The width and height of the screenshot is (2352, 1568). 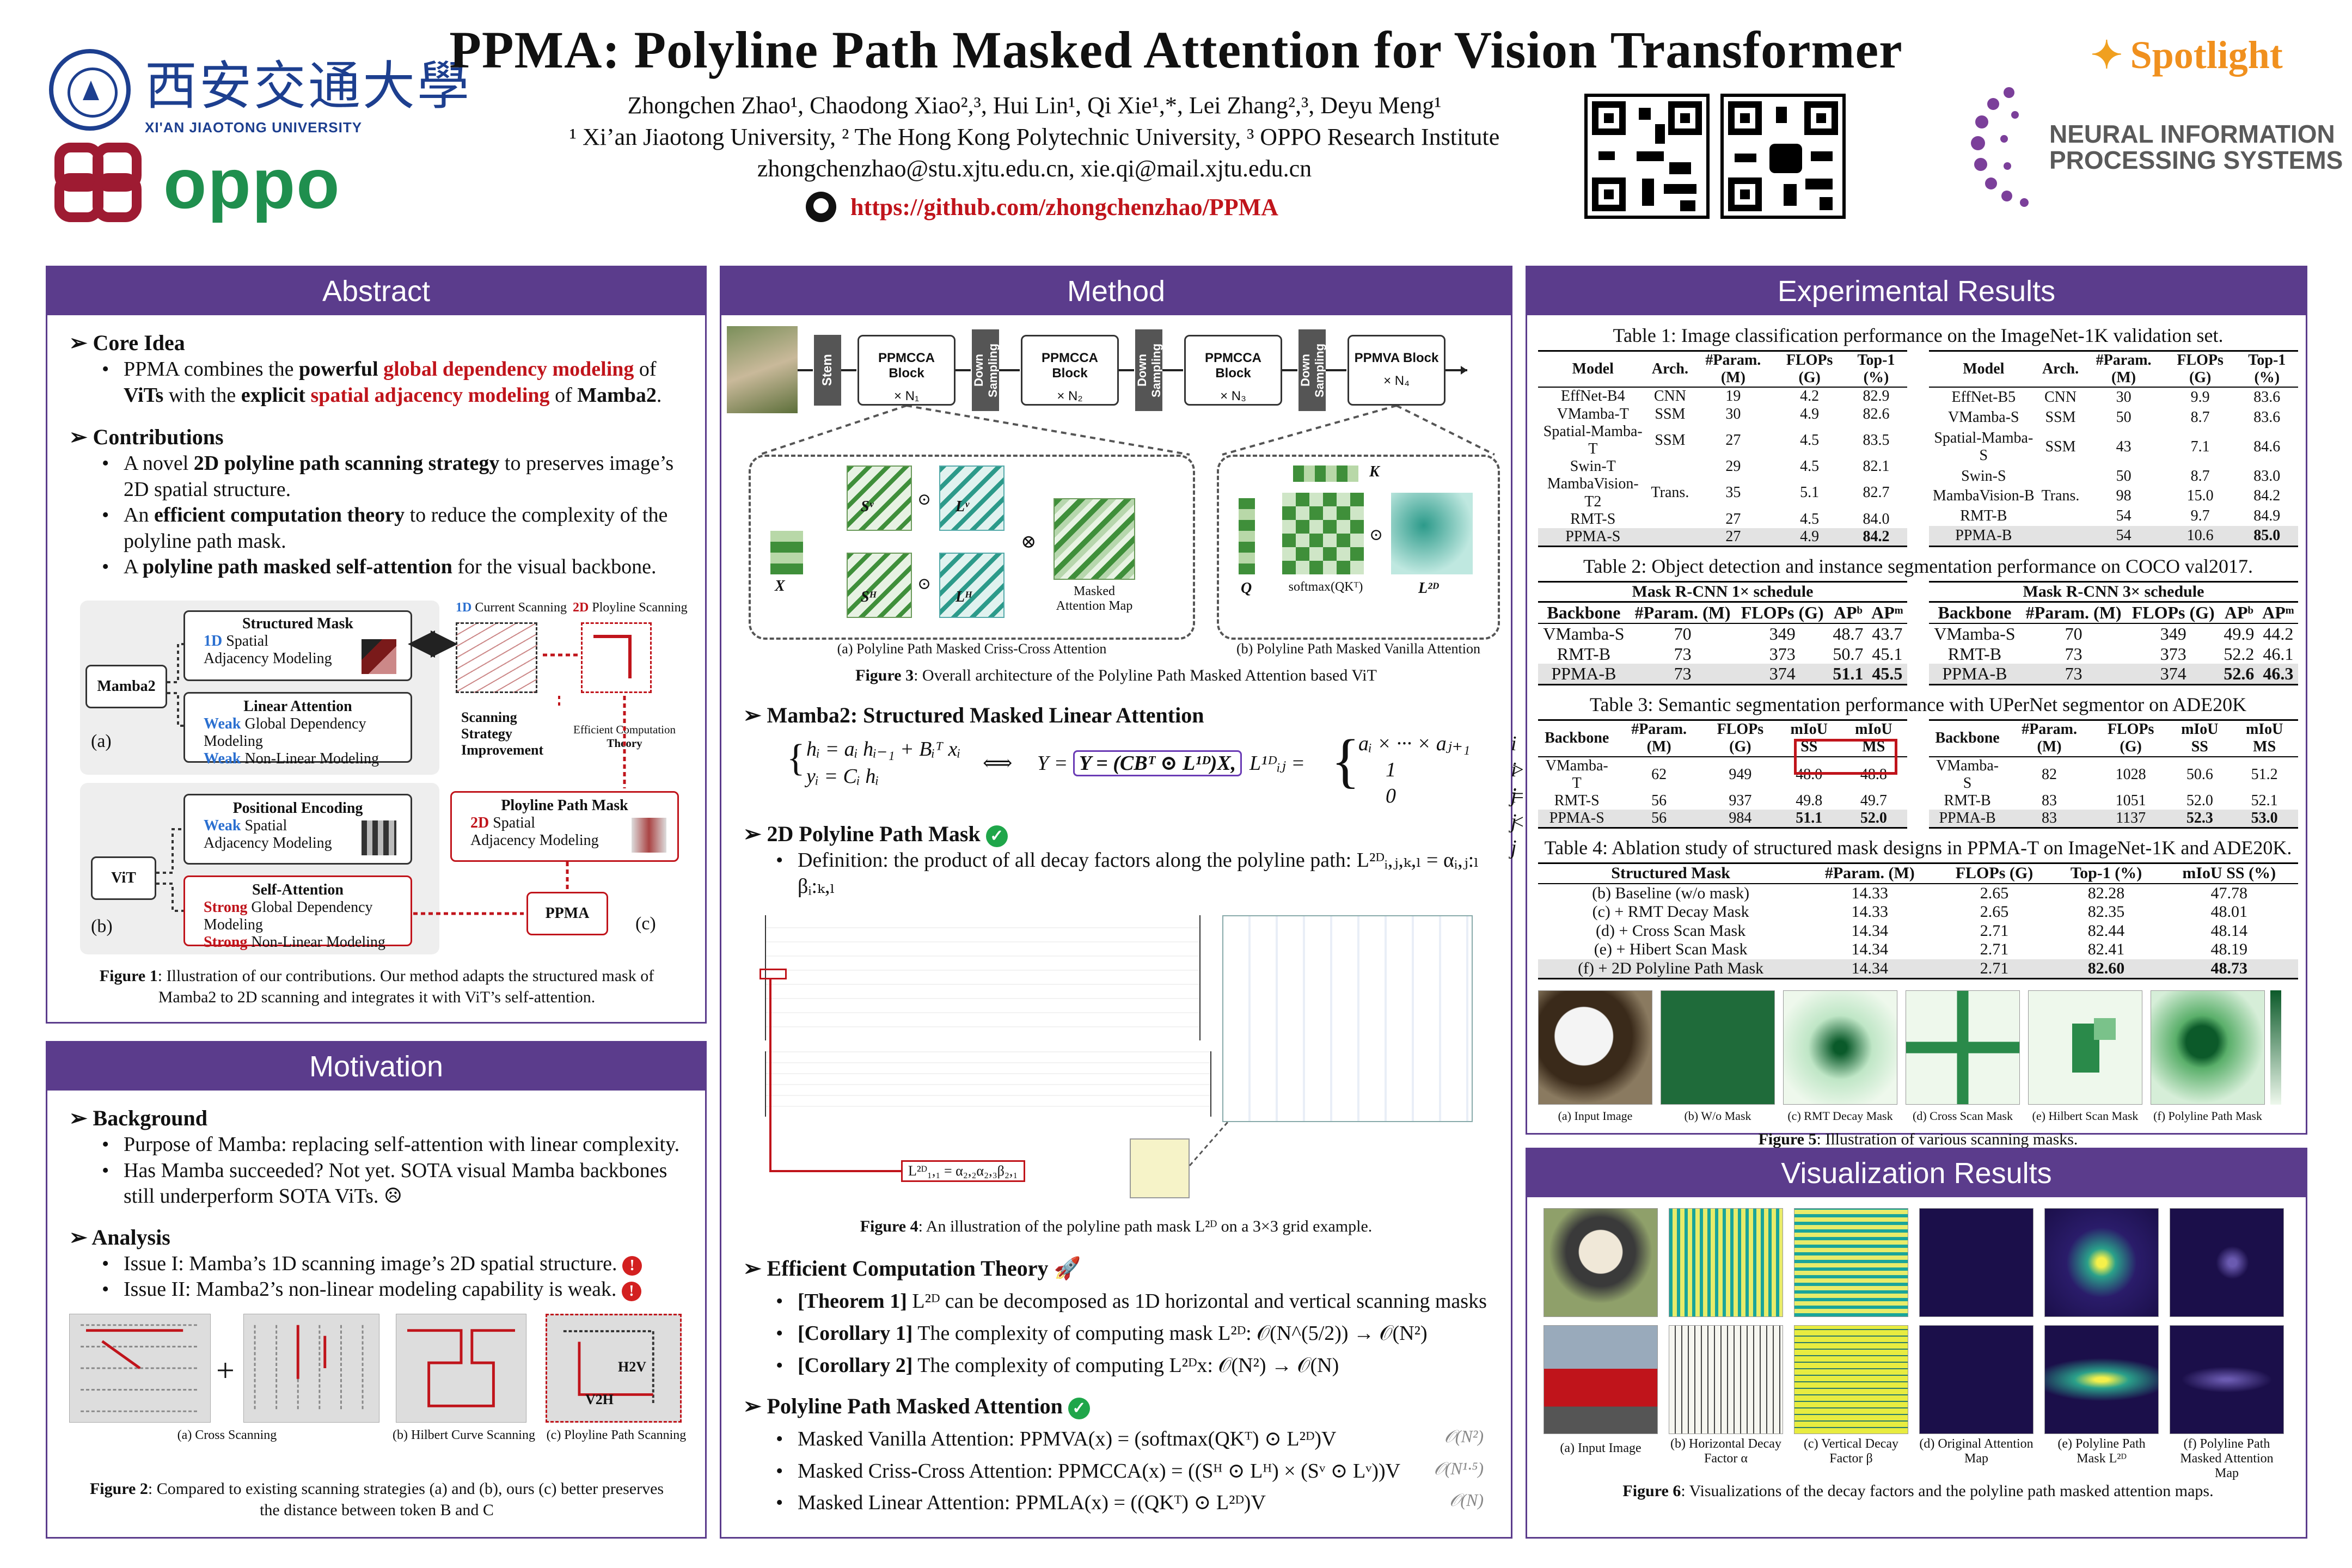 I want to click on colorbar, so click(x=2275, y=1047).